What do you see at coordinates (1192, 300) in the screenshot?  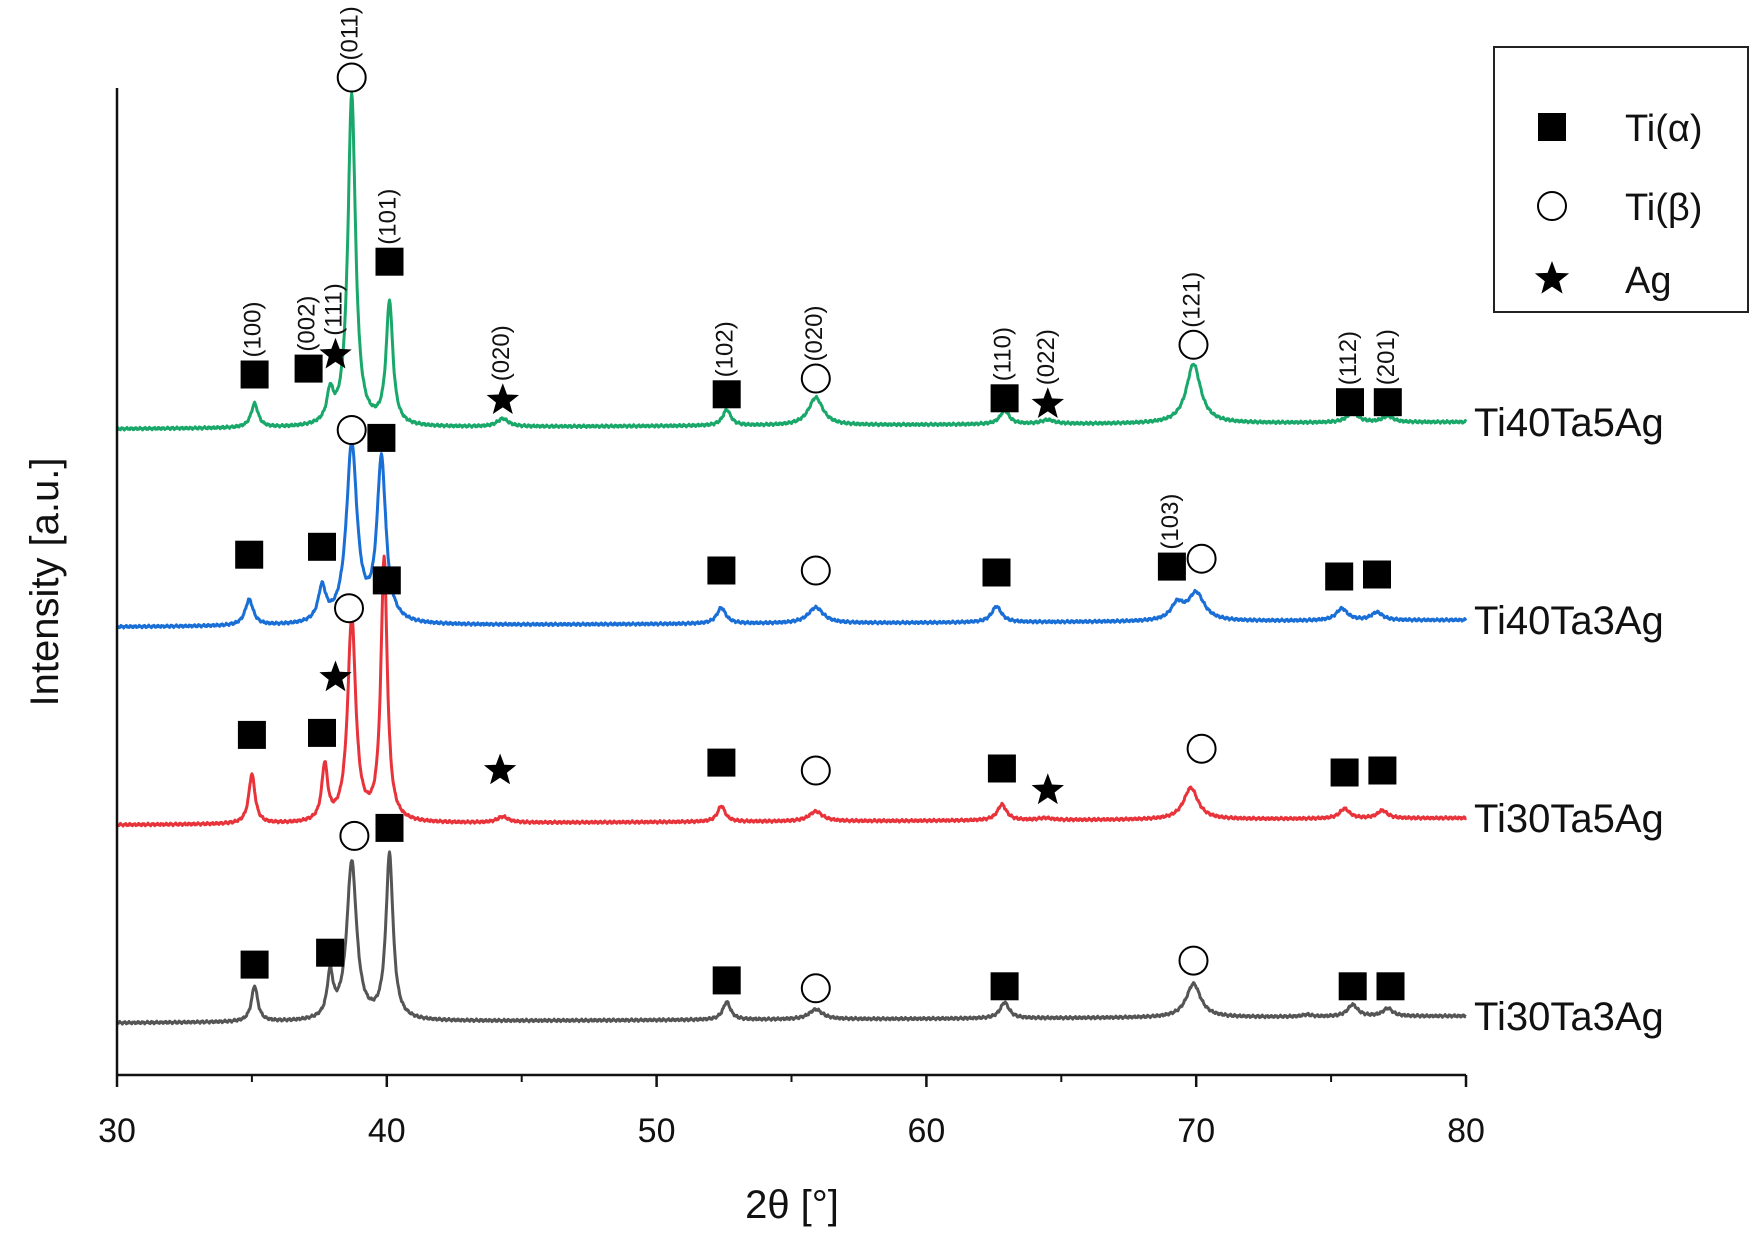 I see `hkl-label: (121)` at bounding box center [1192, 300].